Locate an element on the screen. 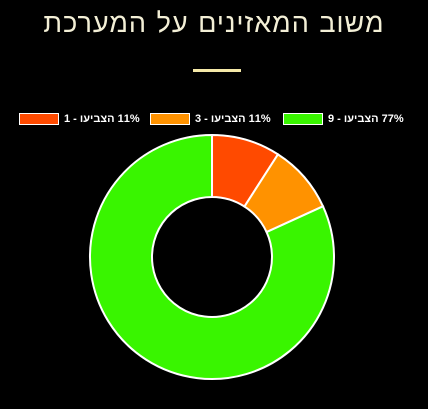  title-underline is located at coordinates (217, 70).